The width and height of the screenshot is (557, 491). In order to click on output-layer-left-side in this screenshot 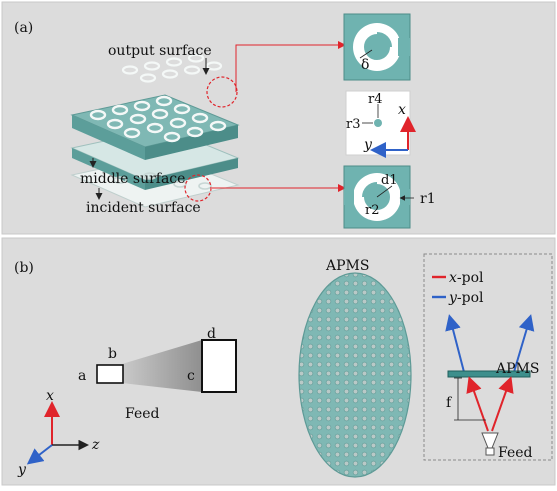, I will do `click(108, 137)`.